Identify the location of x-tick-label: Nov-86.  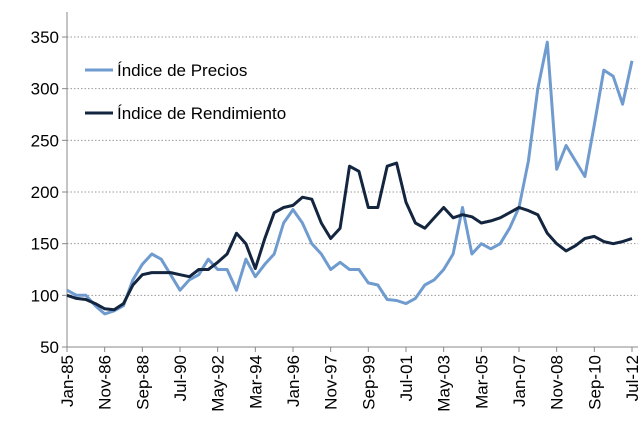
(105, 382).